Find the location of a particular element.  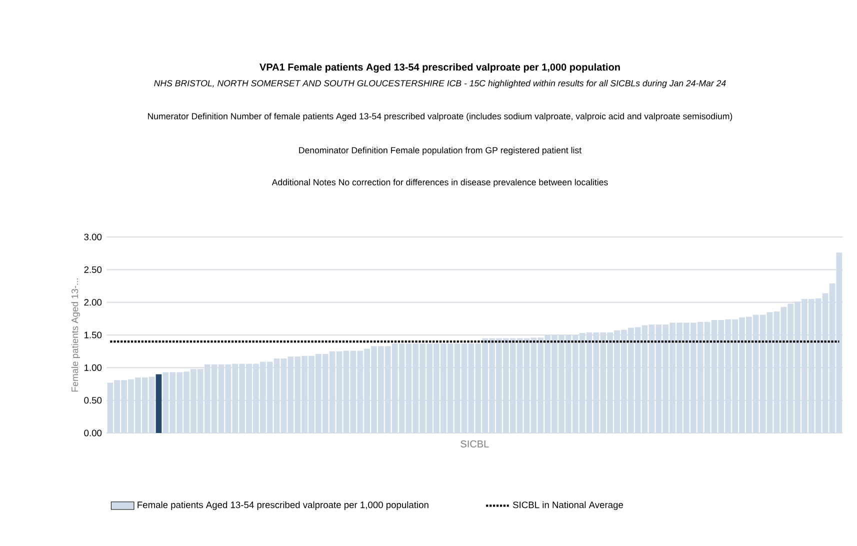

y-tick-label: 2.00 is located at coordinates (93, 302).